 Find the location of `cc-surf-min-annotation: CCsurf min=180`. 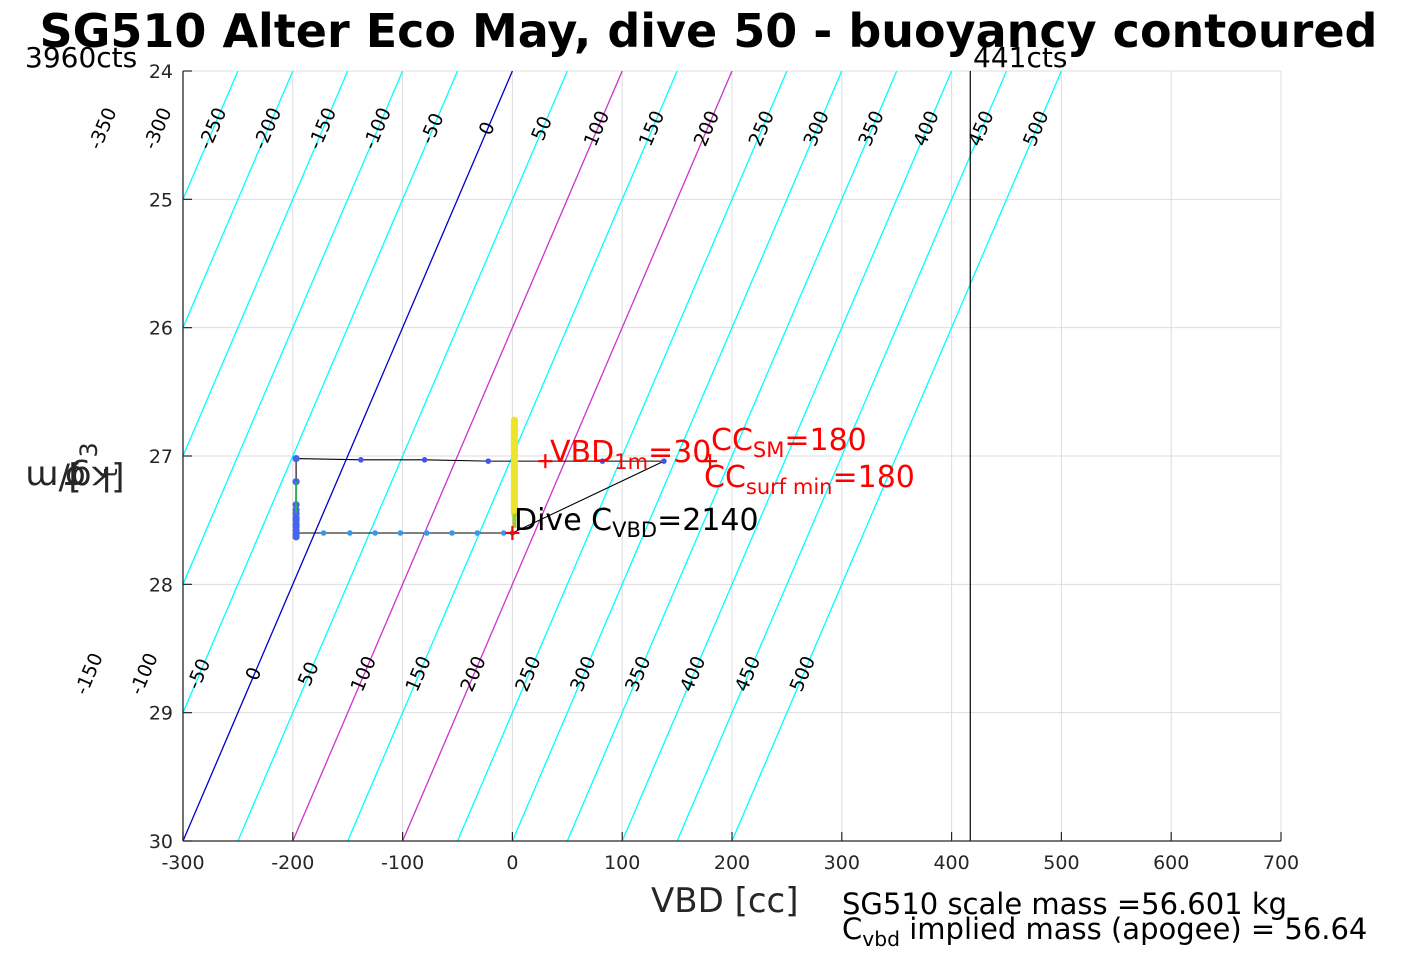

cc-surf-min-annotation: CCsurf min=180 is located at coordinates (809, 482).